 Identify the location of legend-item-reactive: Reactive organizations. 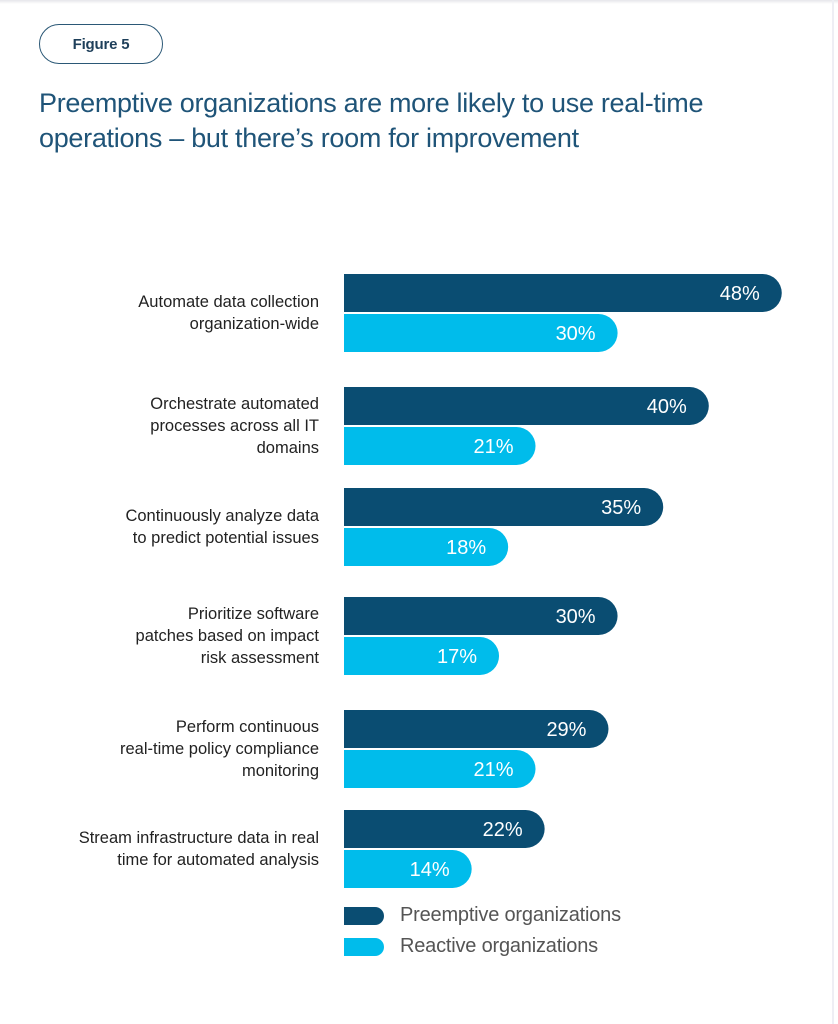
(482, 946).